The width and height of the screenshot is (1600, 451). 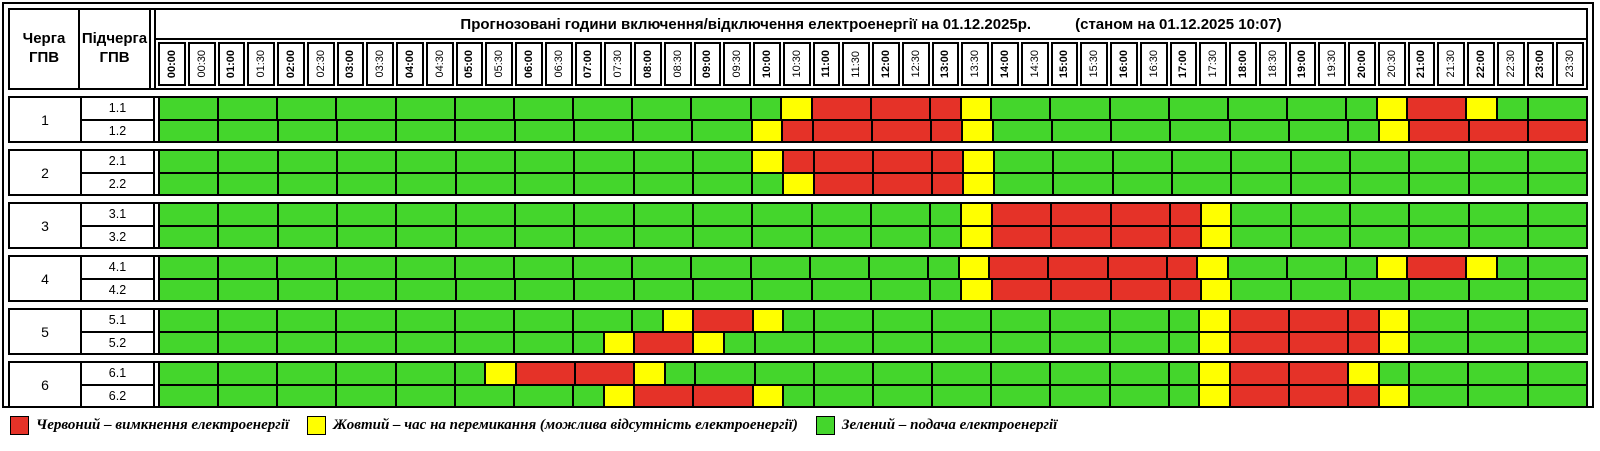 I want to click on queue-number: 3, so click(x=46, y=225).